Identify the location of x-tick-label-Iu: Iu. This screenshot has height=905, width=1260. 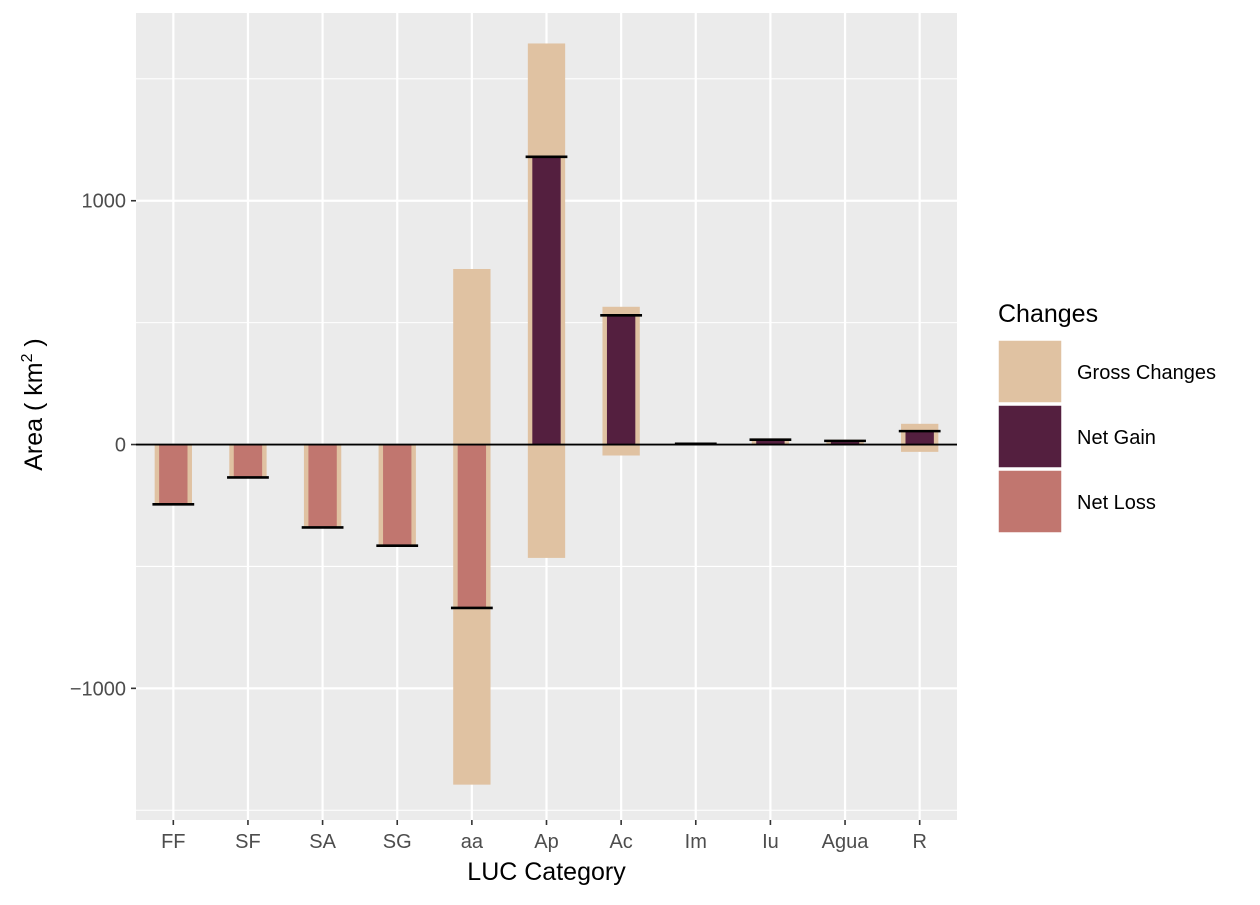
(770, 842).